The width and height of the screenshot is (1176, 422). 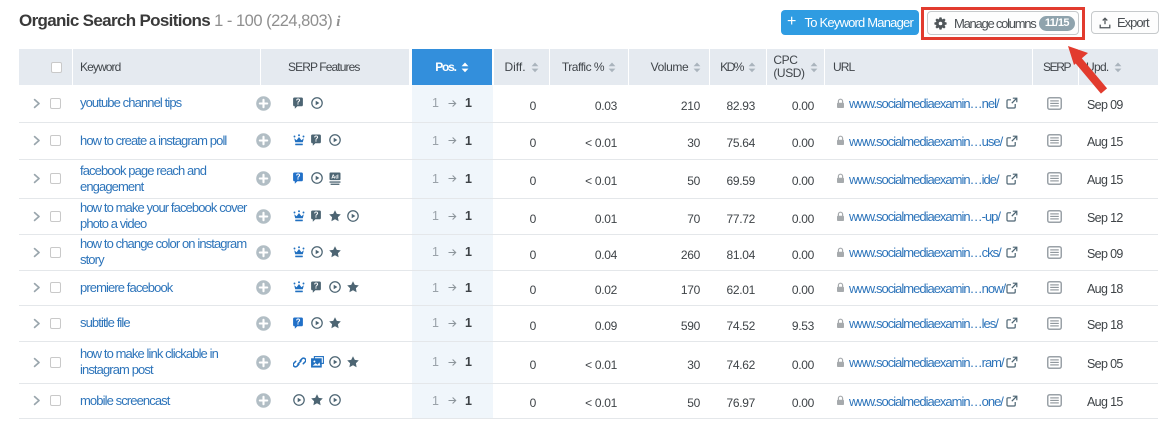 What do you see at coordinates (335, 177) in the screenshot?
I see `svg-text: Ad` at bounding box center [335, 177].